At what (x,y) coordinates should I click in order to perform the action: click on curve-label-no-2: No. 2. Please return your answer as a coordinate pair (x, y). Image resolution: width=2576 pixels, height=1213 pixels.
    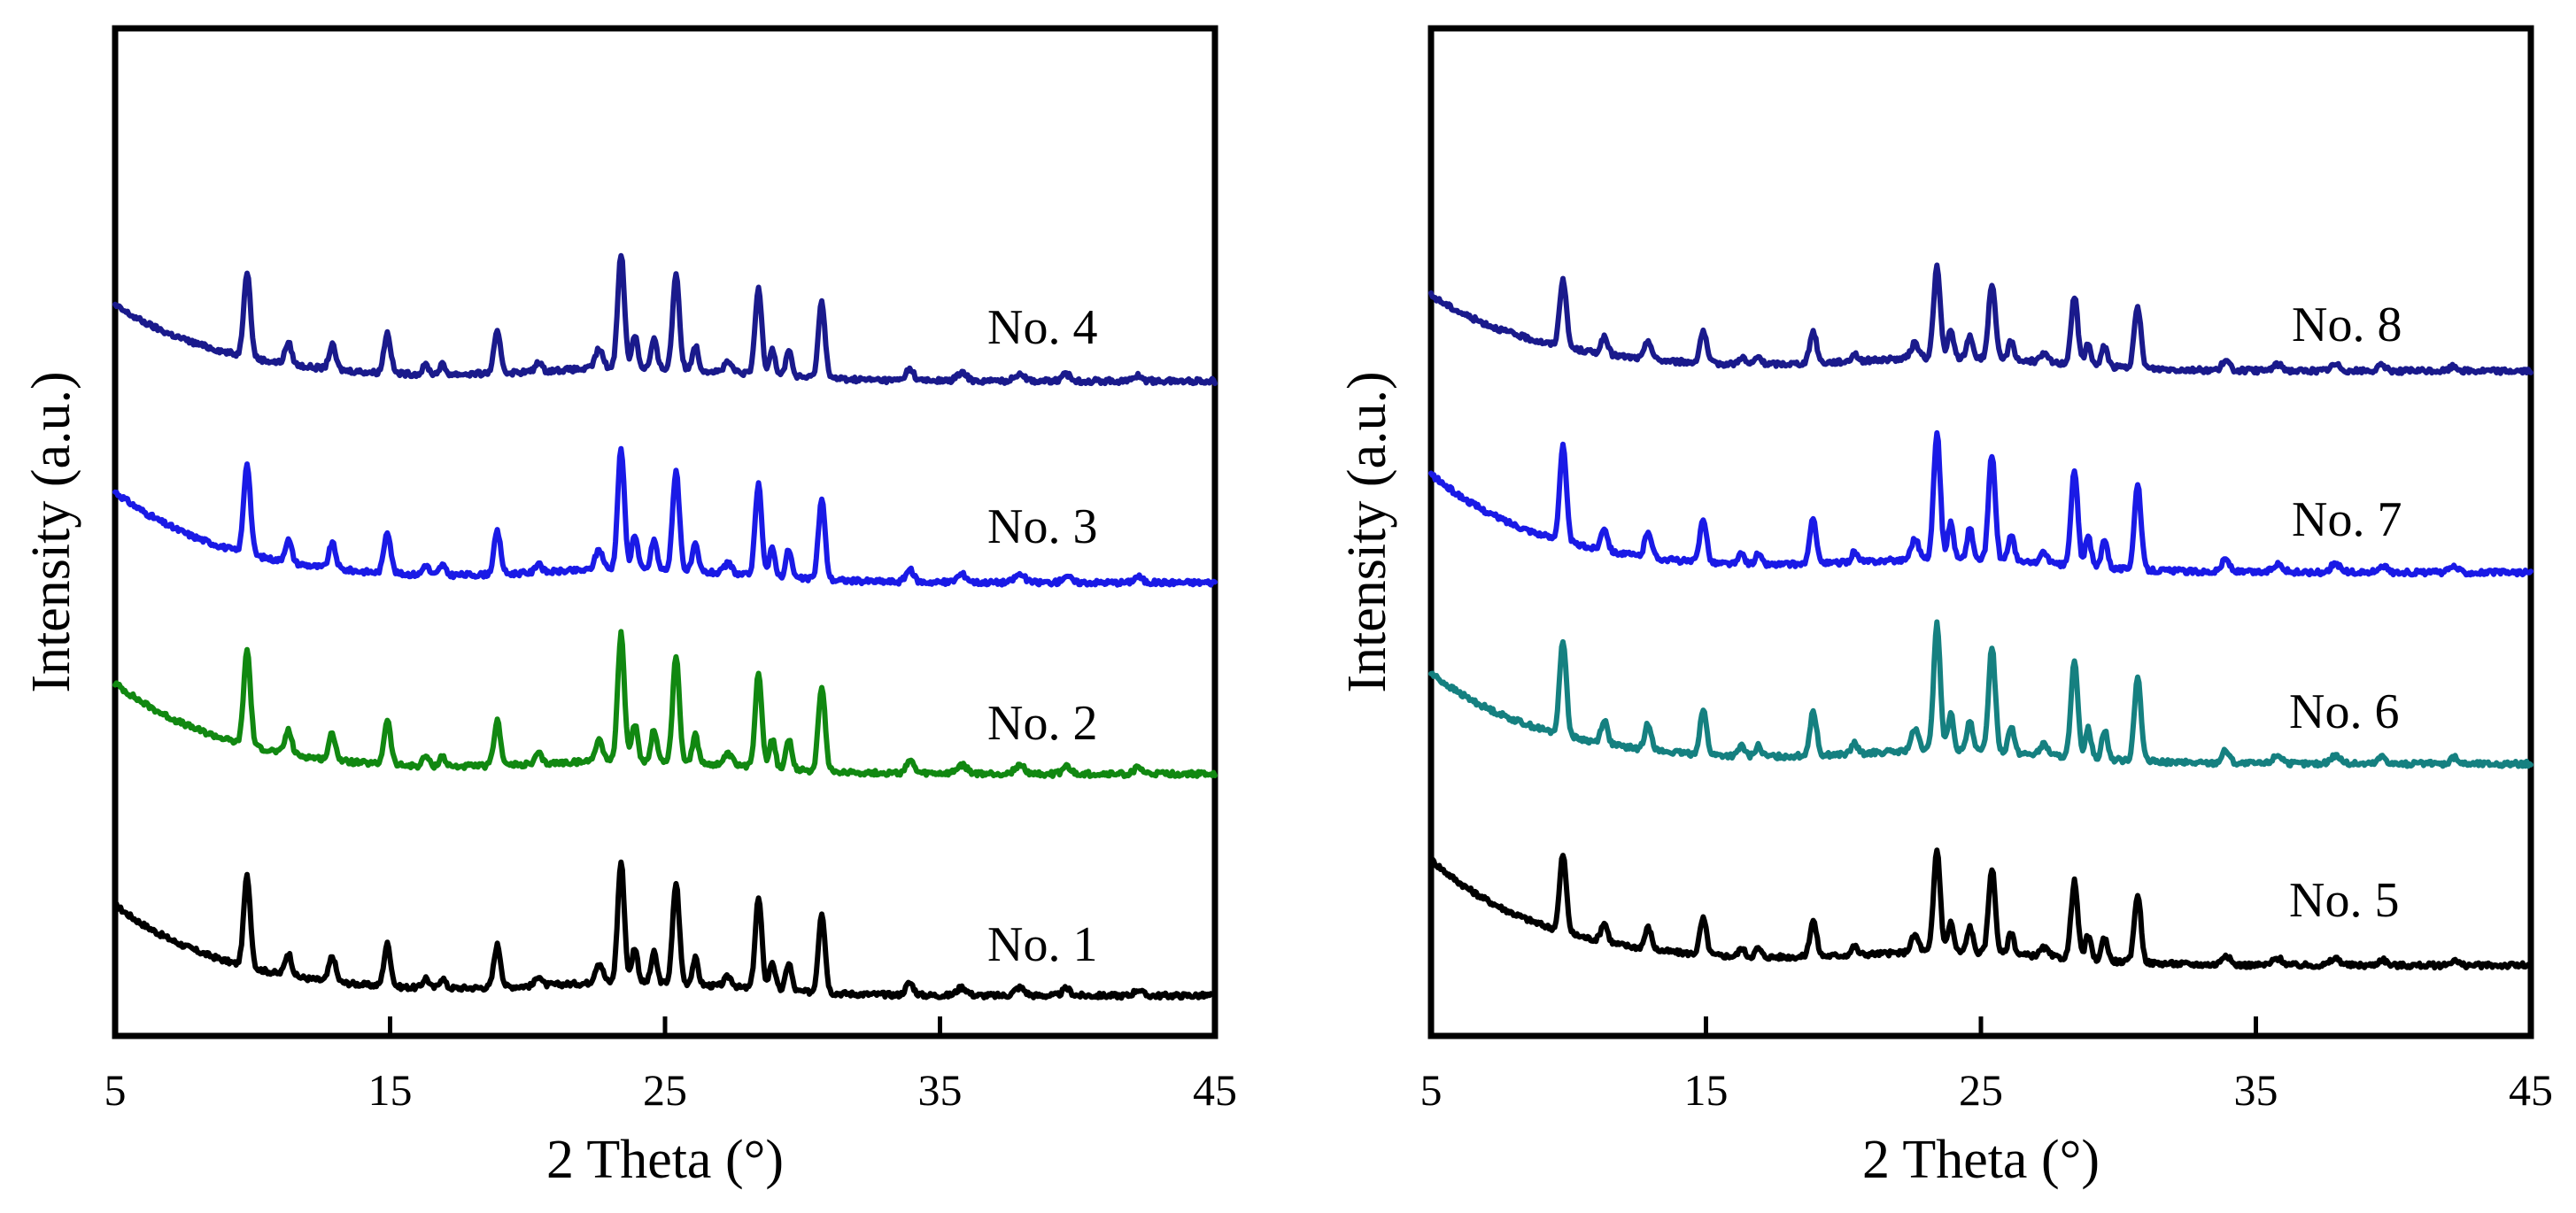
    Looking at the image, I should click on (1042, 724).